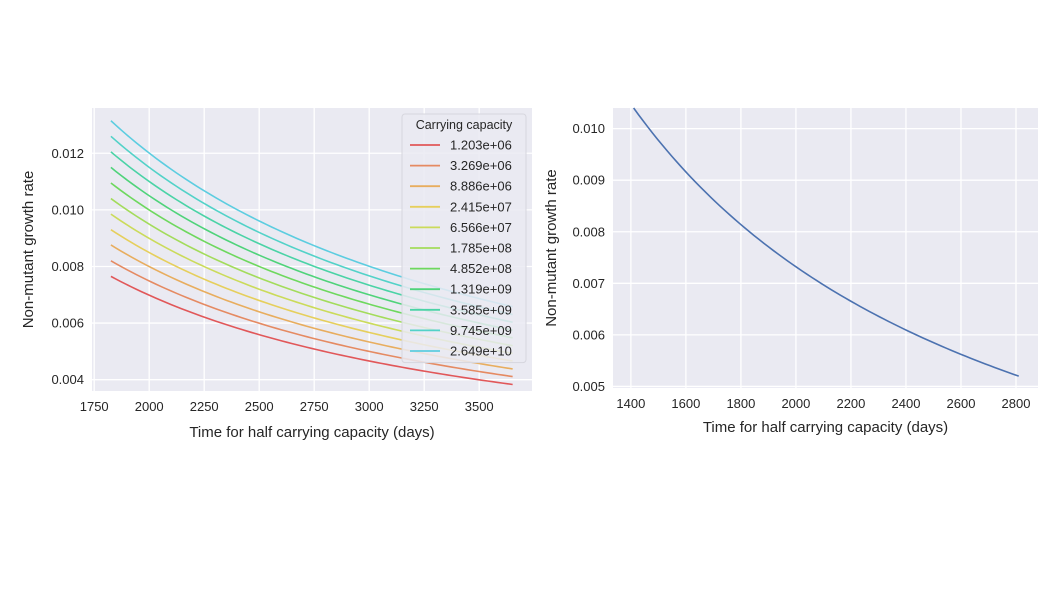 The width and height of the screenshot is (1058, 595). I want to click on x-tick-label: 2200, so click(850, 403).